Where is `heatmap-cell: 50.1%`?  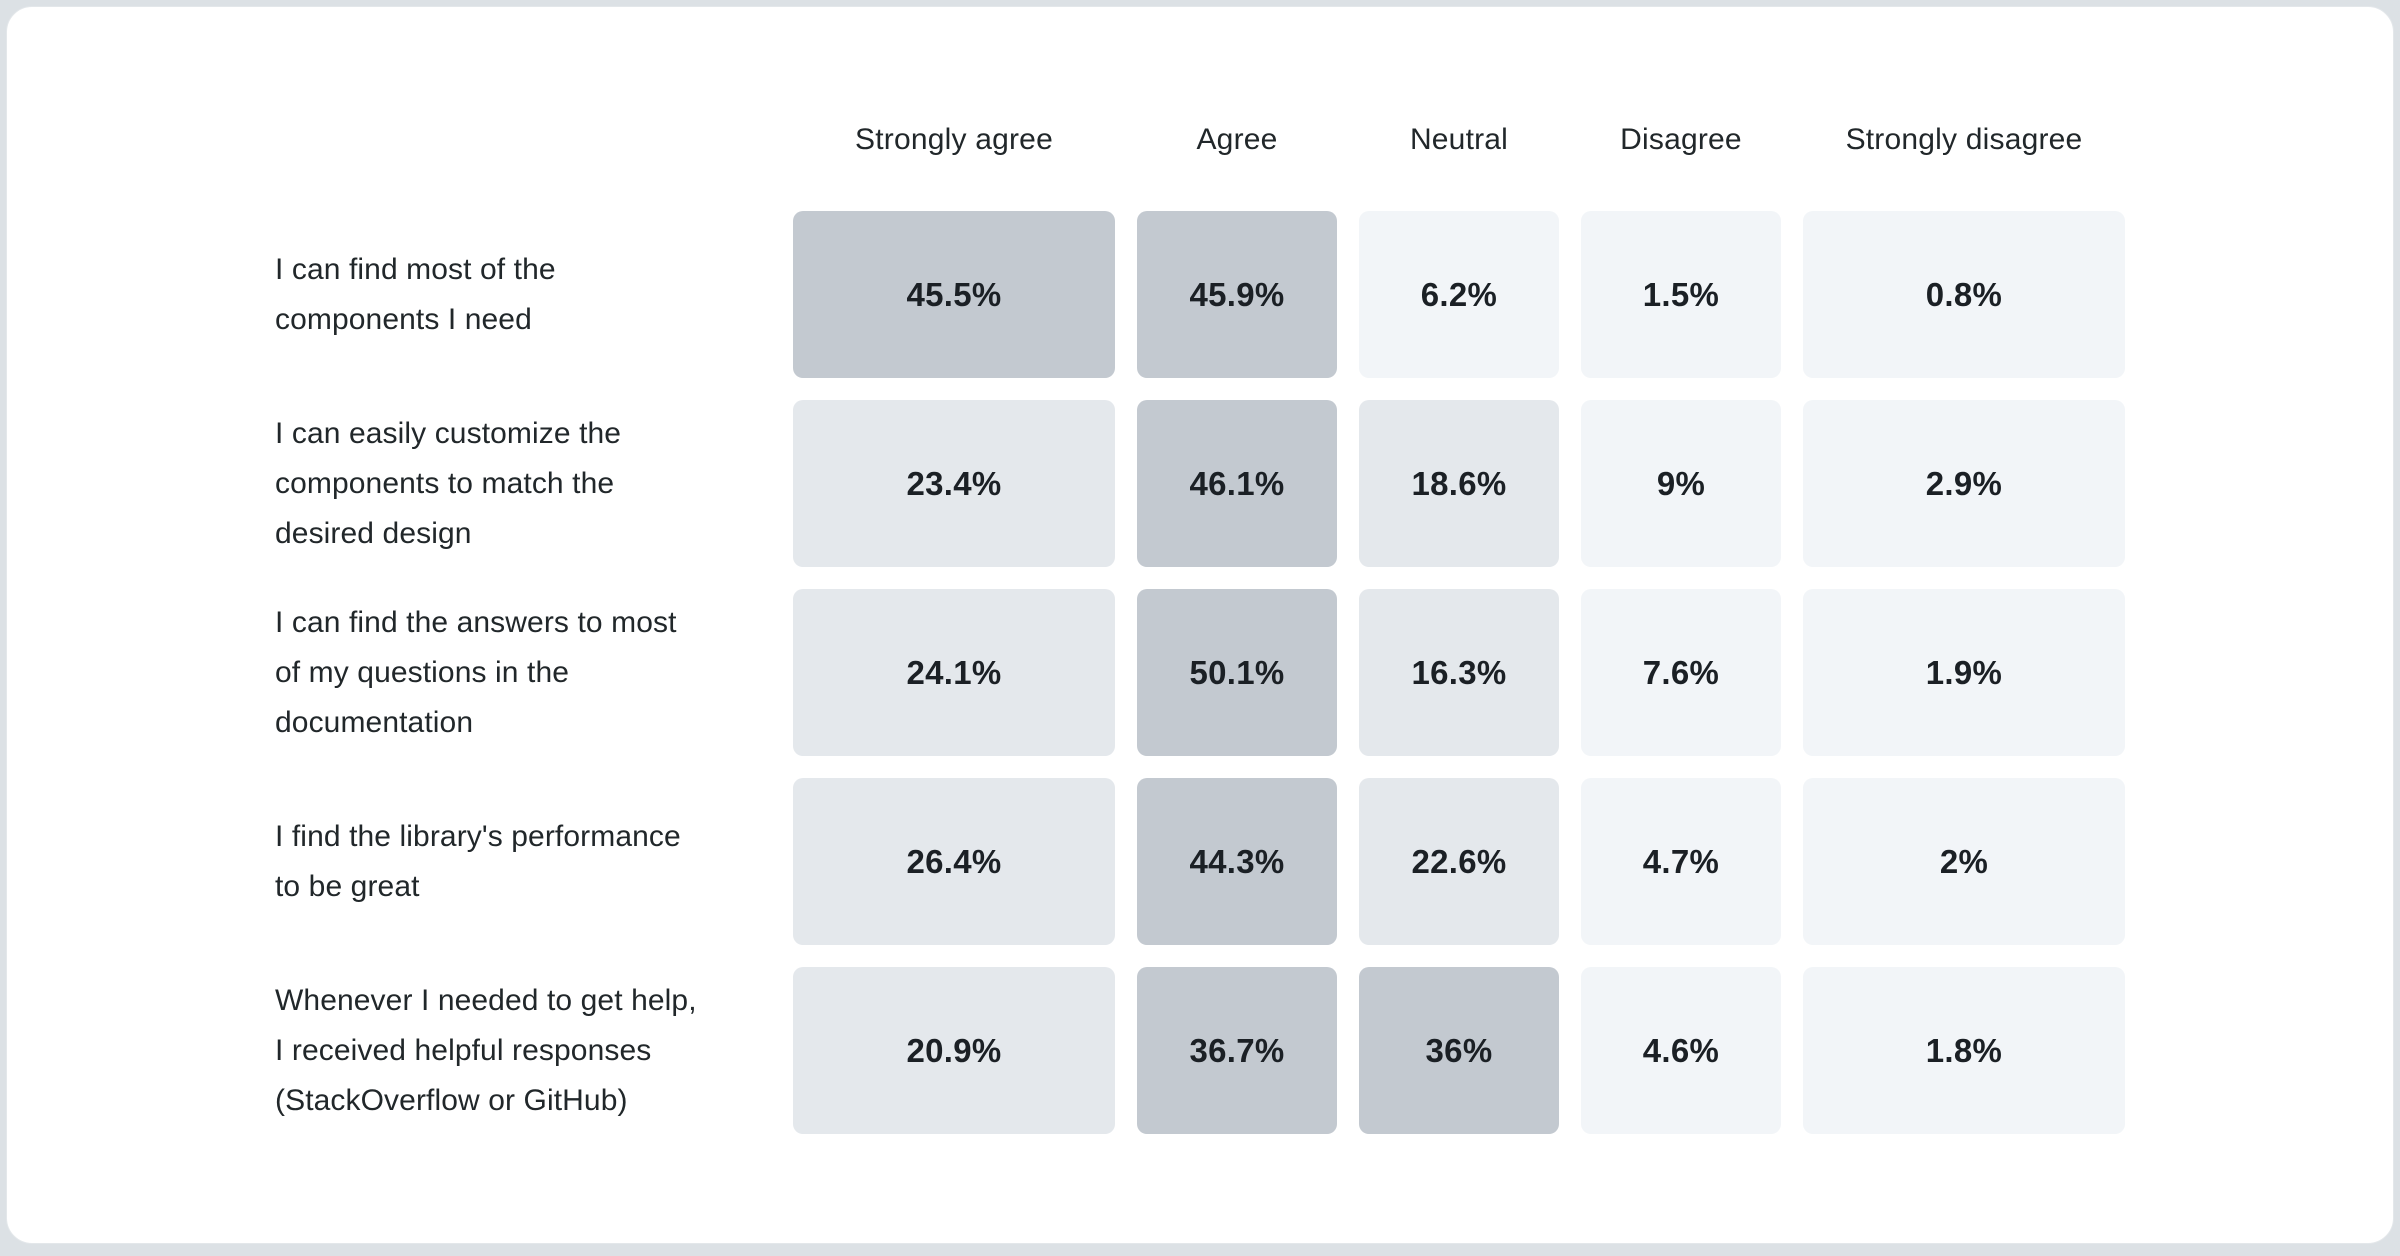 heatmap-cell: 50.1% is located at coordinates (1237, 672).